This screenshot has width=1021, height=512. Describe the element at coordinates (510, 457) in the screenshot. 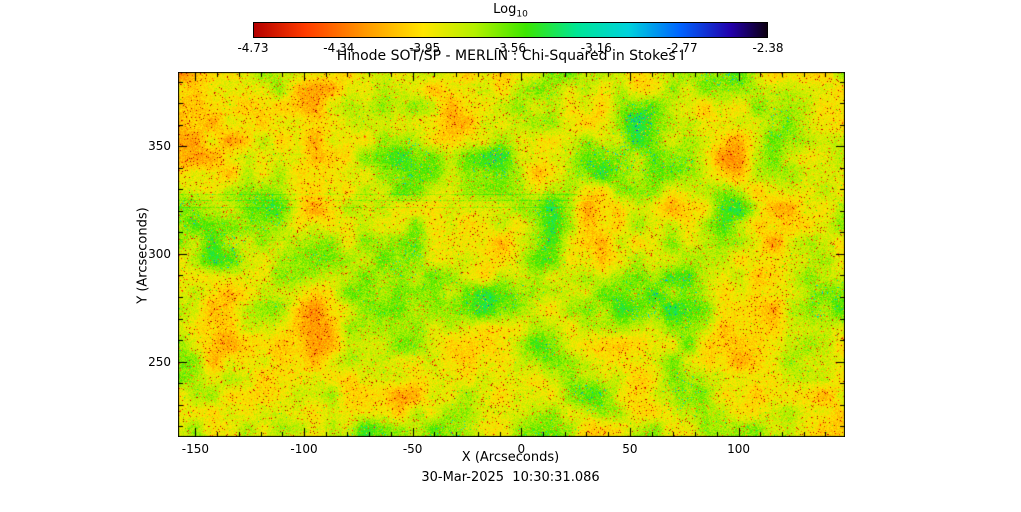

I see `x-axis-label: X (Arcseconds)` at that location.